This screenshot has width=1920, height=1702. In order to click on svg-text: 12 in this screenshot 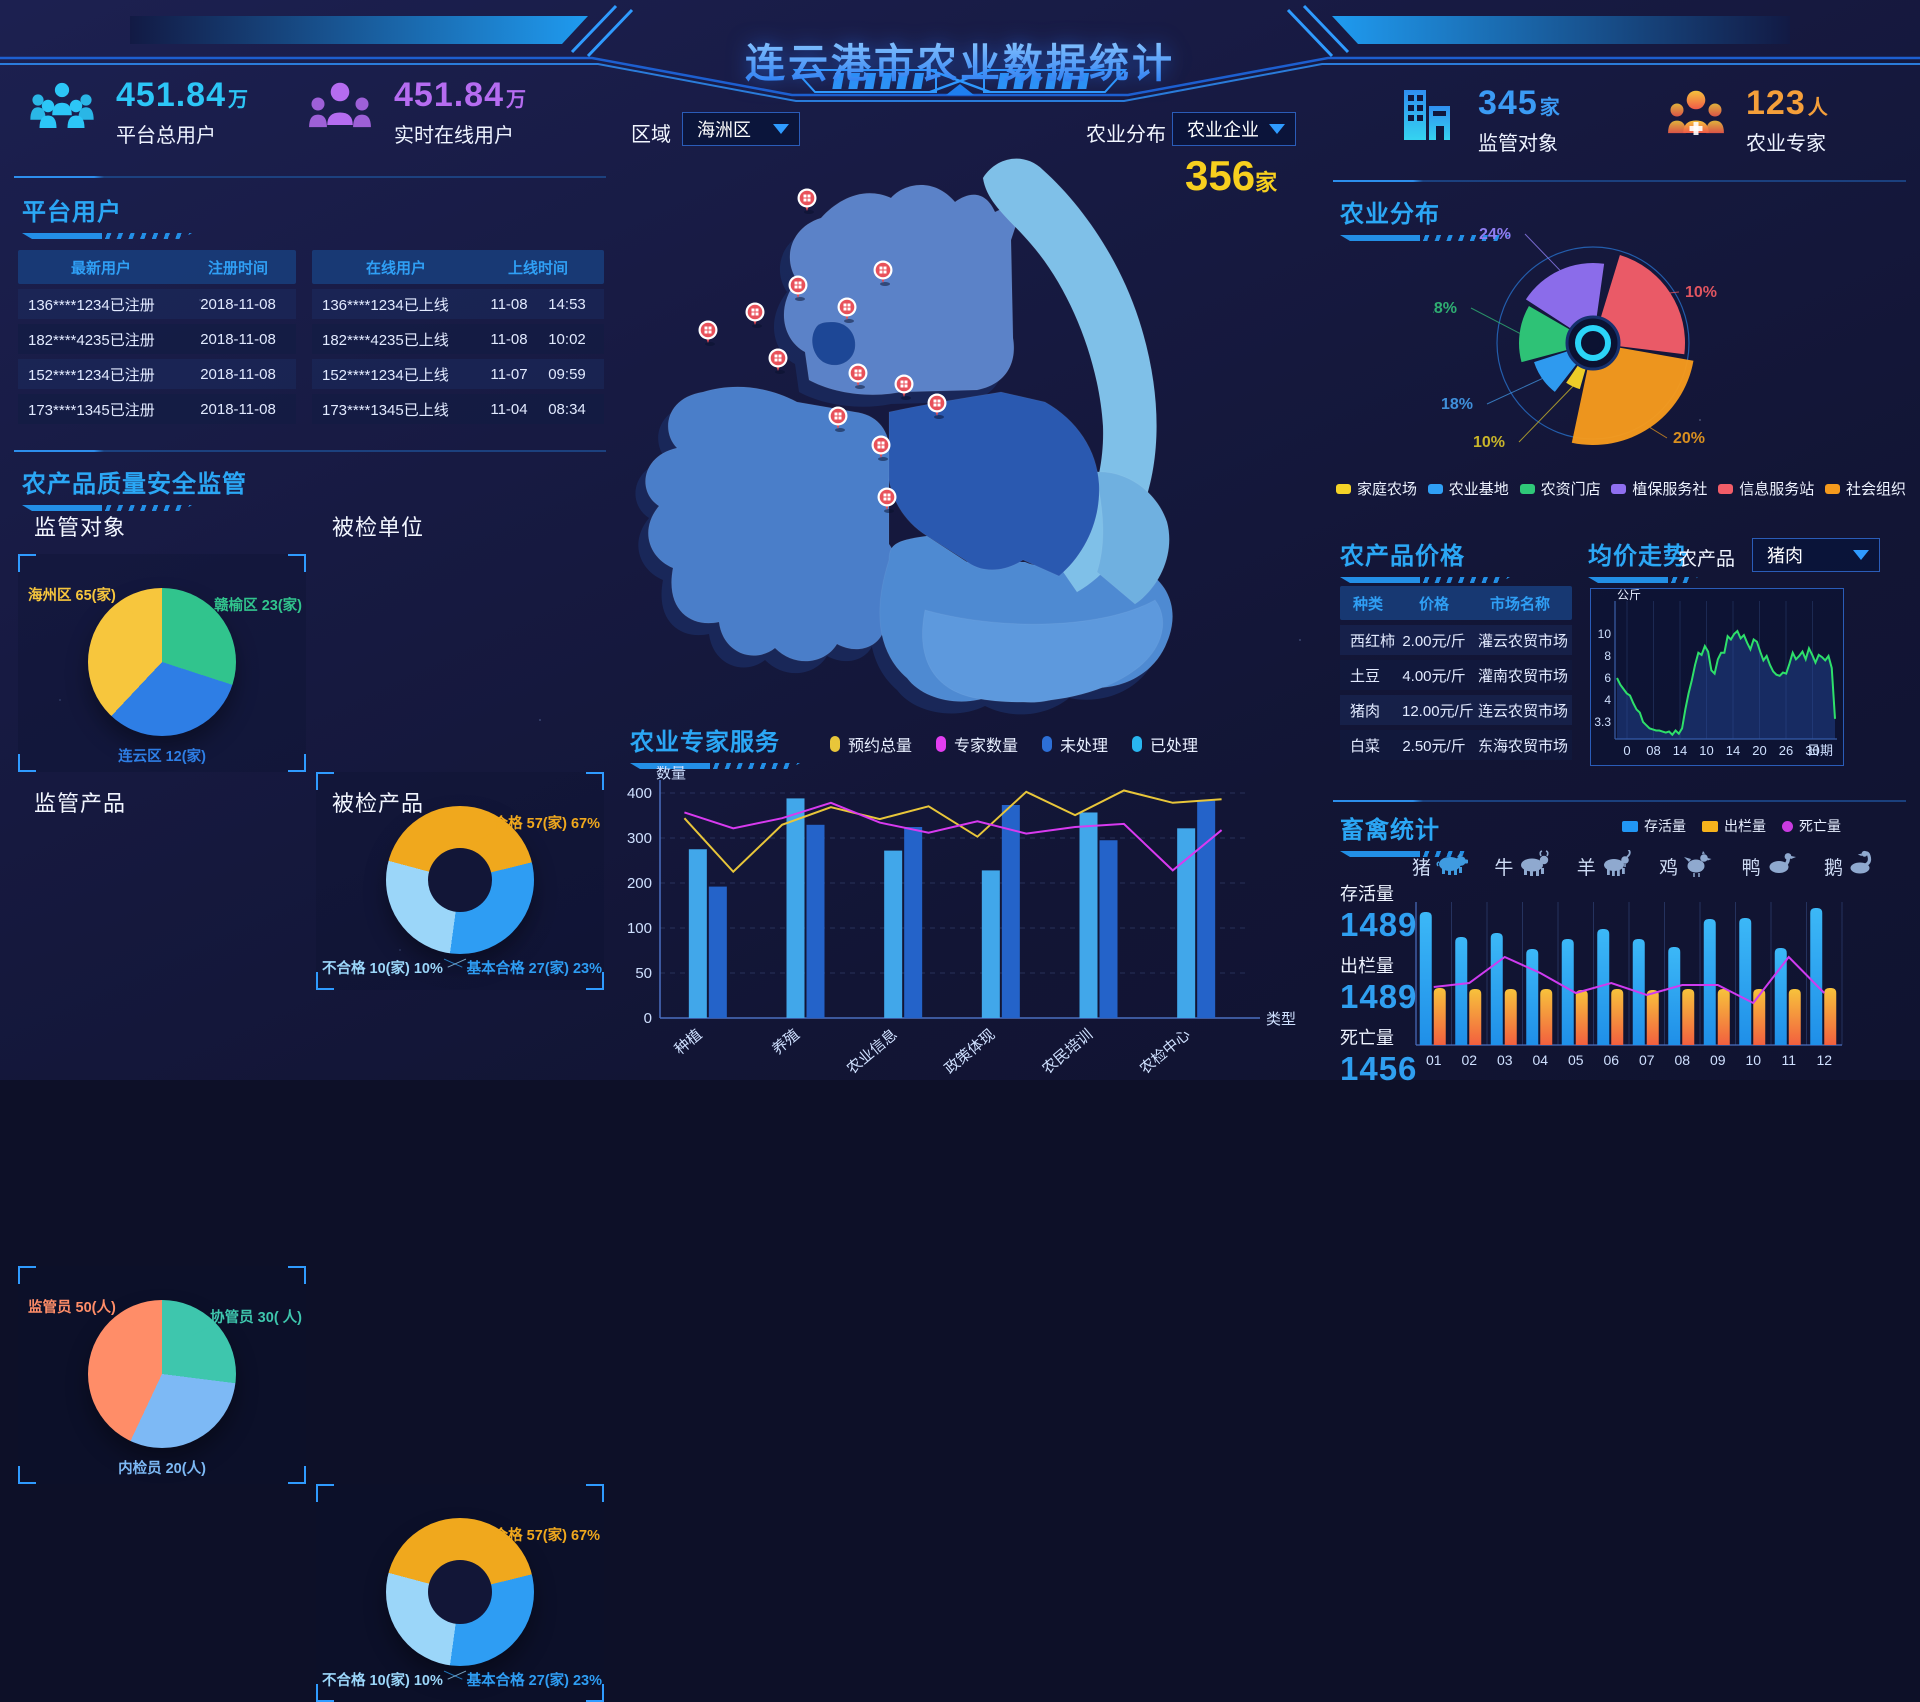, I will do `click(1824, 1060)`.